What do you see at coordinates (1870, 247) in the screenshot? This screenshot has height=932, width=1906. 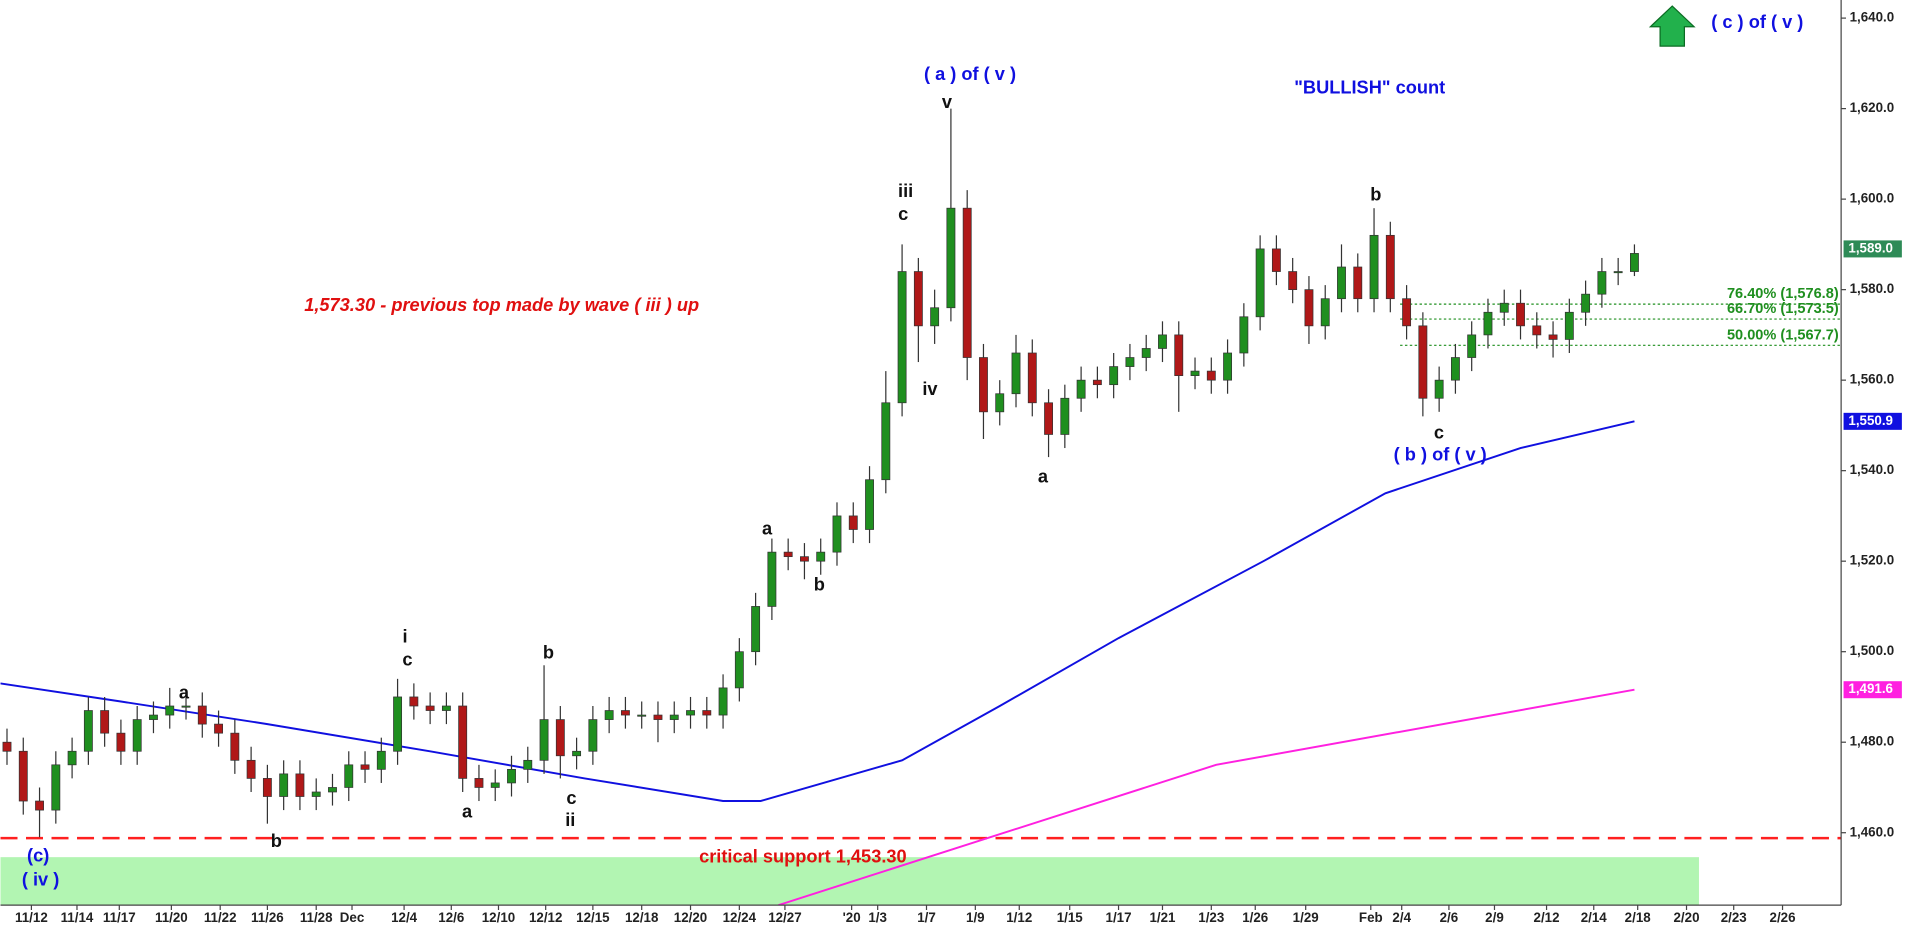 I see `price-label: 1,589.0` at bounding box center [1870, 247].